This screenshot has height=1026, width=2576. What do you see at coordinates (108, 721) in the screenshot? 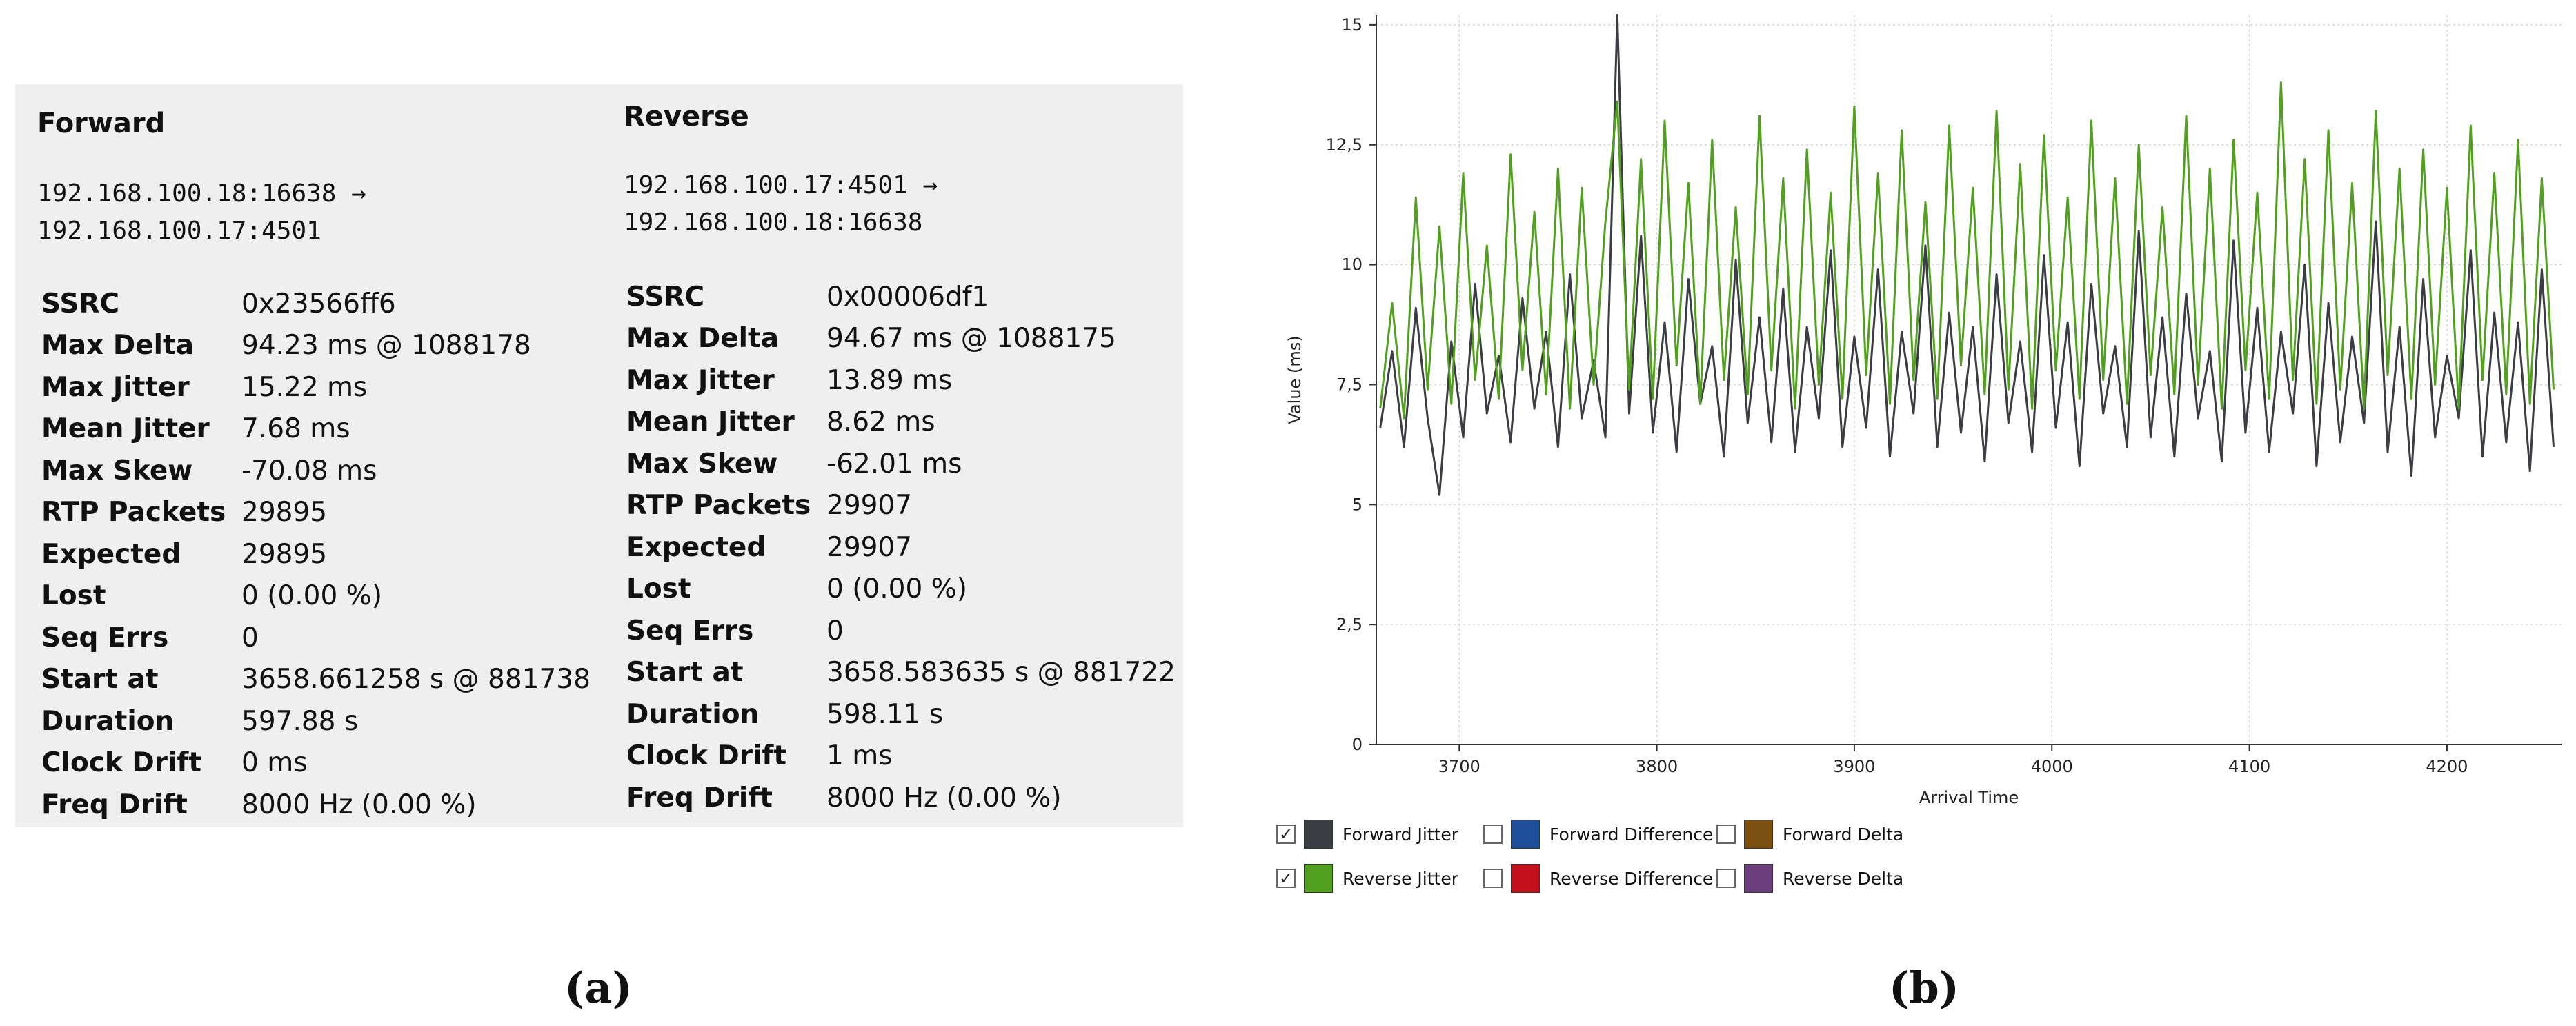
I see `stat-label: Duration` at bounding box center [108, 721].